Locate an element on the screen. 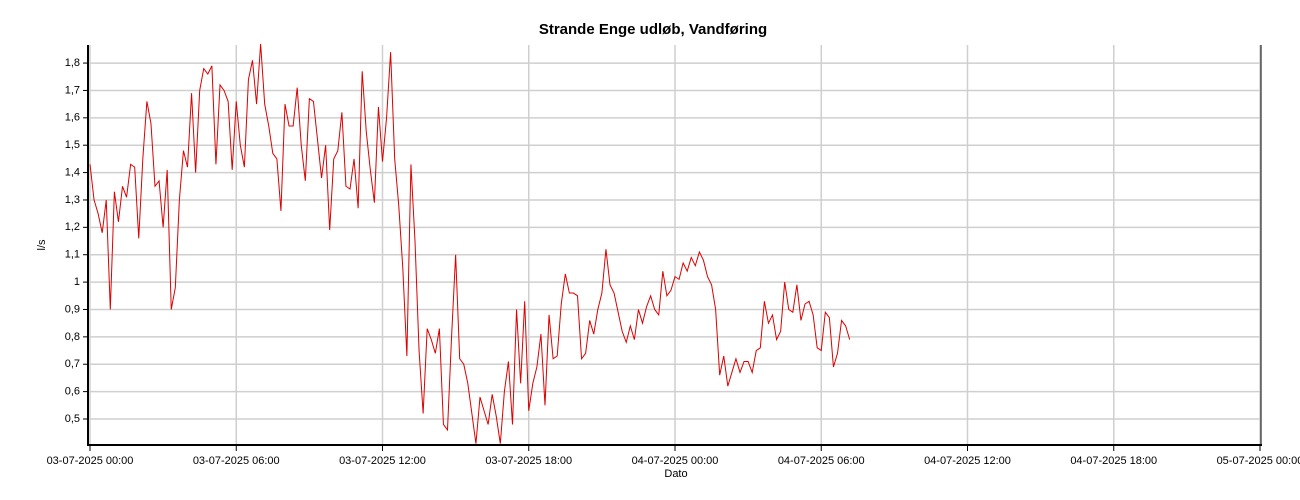  y-tick-label: 0,8 is located at coordinates (72, 337).